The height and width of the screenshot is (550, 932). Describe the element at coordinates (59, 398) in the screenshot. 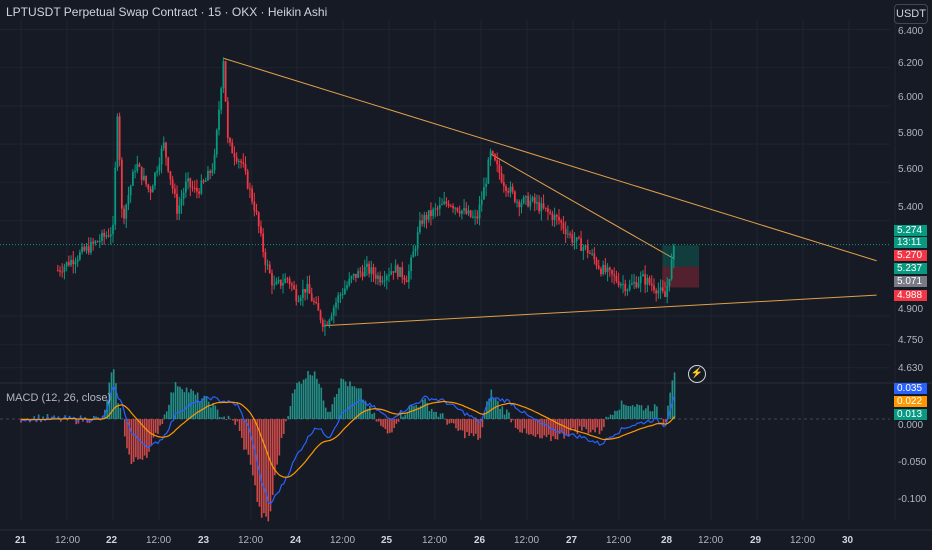

I see `macd-indicator-label: MACD (12, 26, close)` at that location.